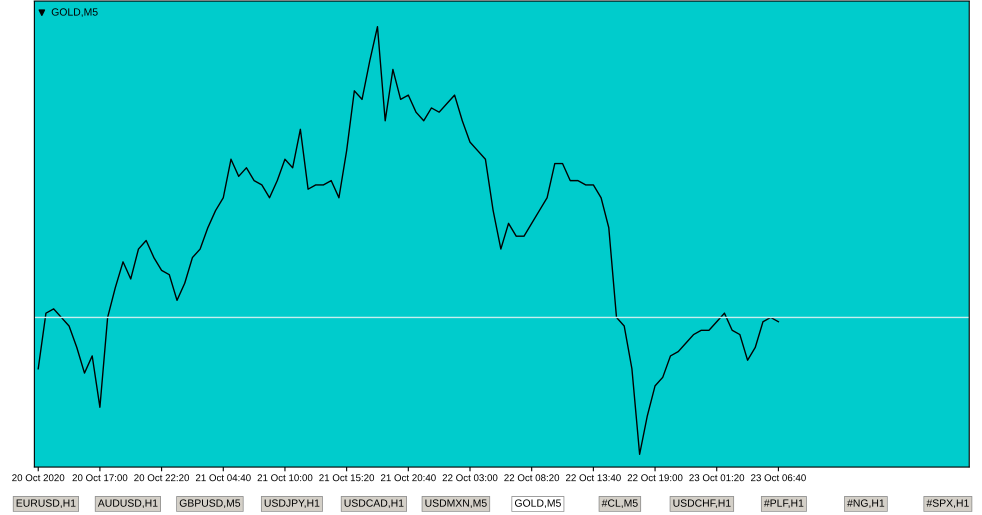 This screenshot has width=982, height=515. I want to click on text: #CL,M5, so click(620, 503).